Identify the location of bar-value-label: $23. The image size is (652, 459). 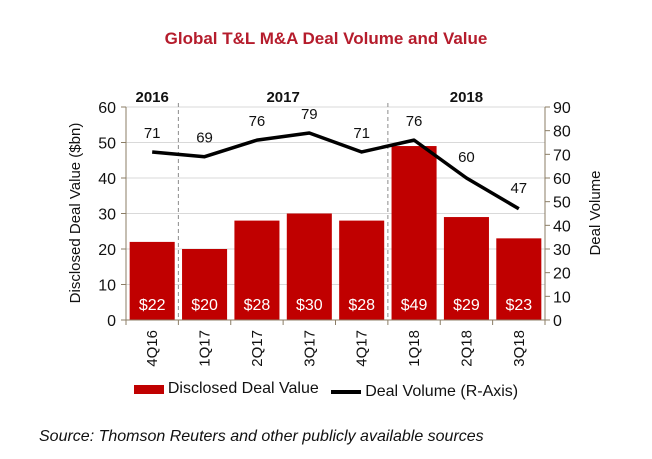
(518, 305).